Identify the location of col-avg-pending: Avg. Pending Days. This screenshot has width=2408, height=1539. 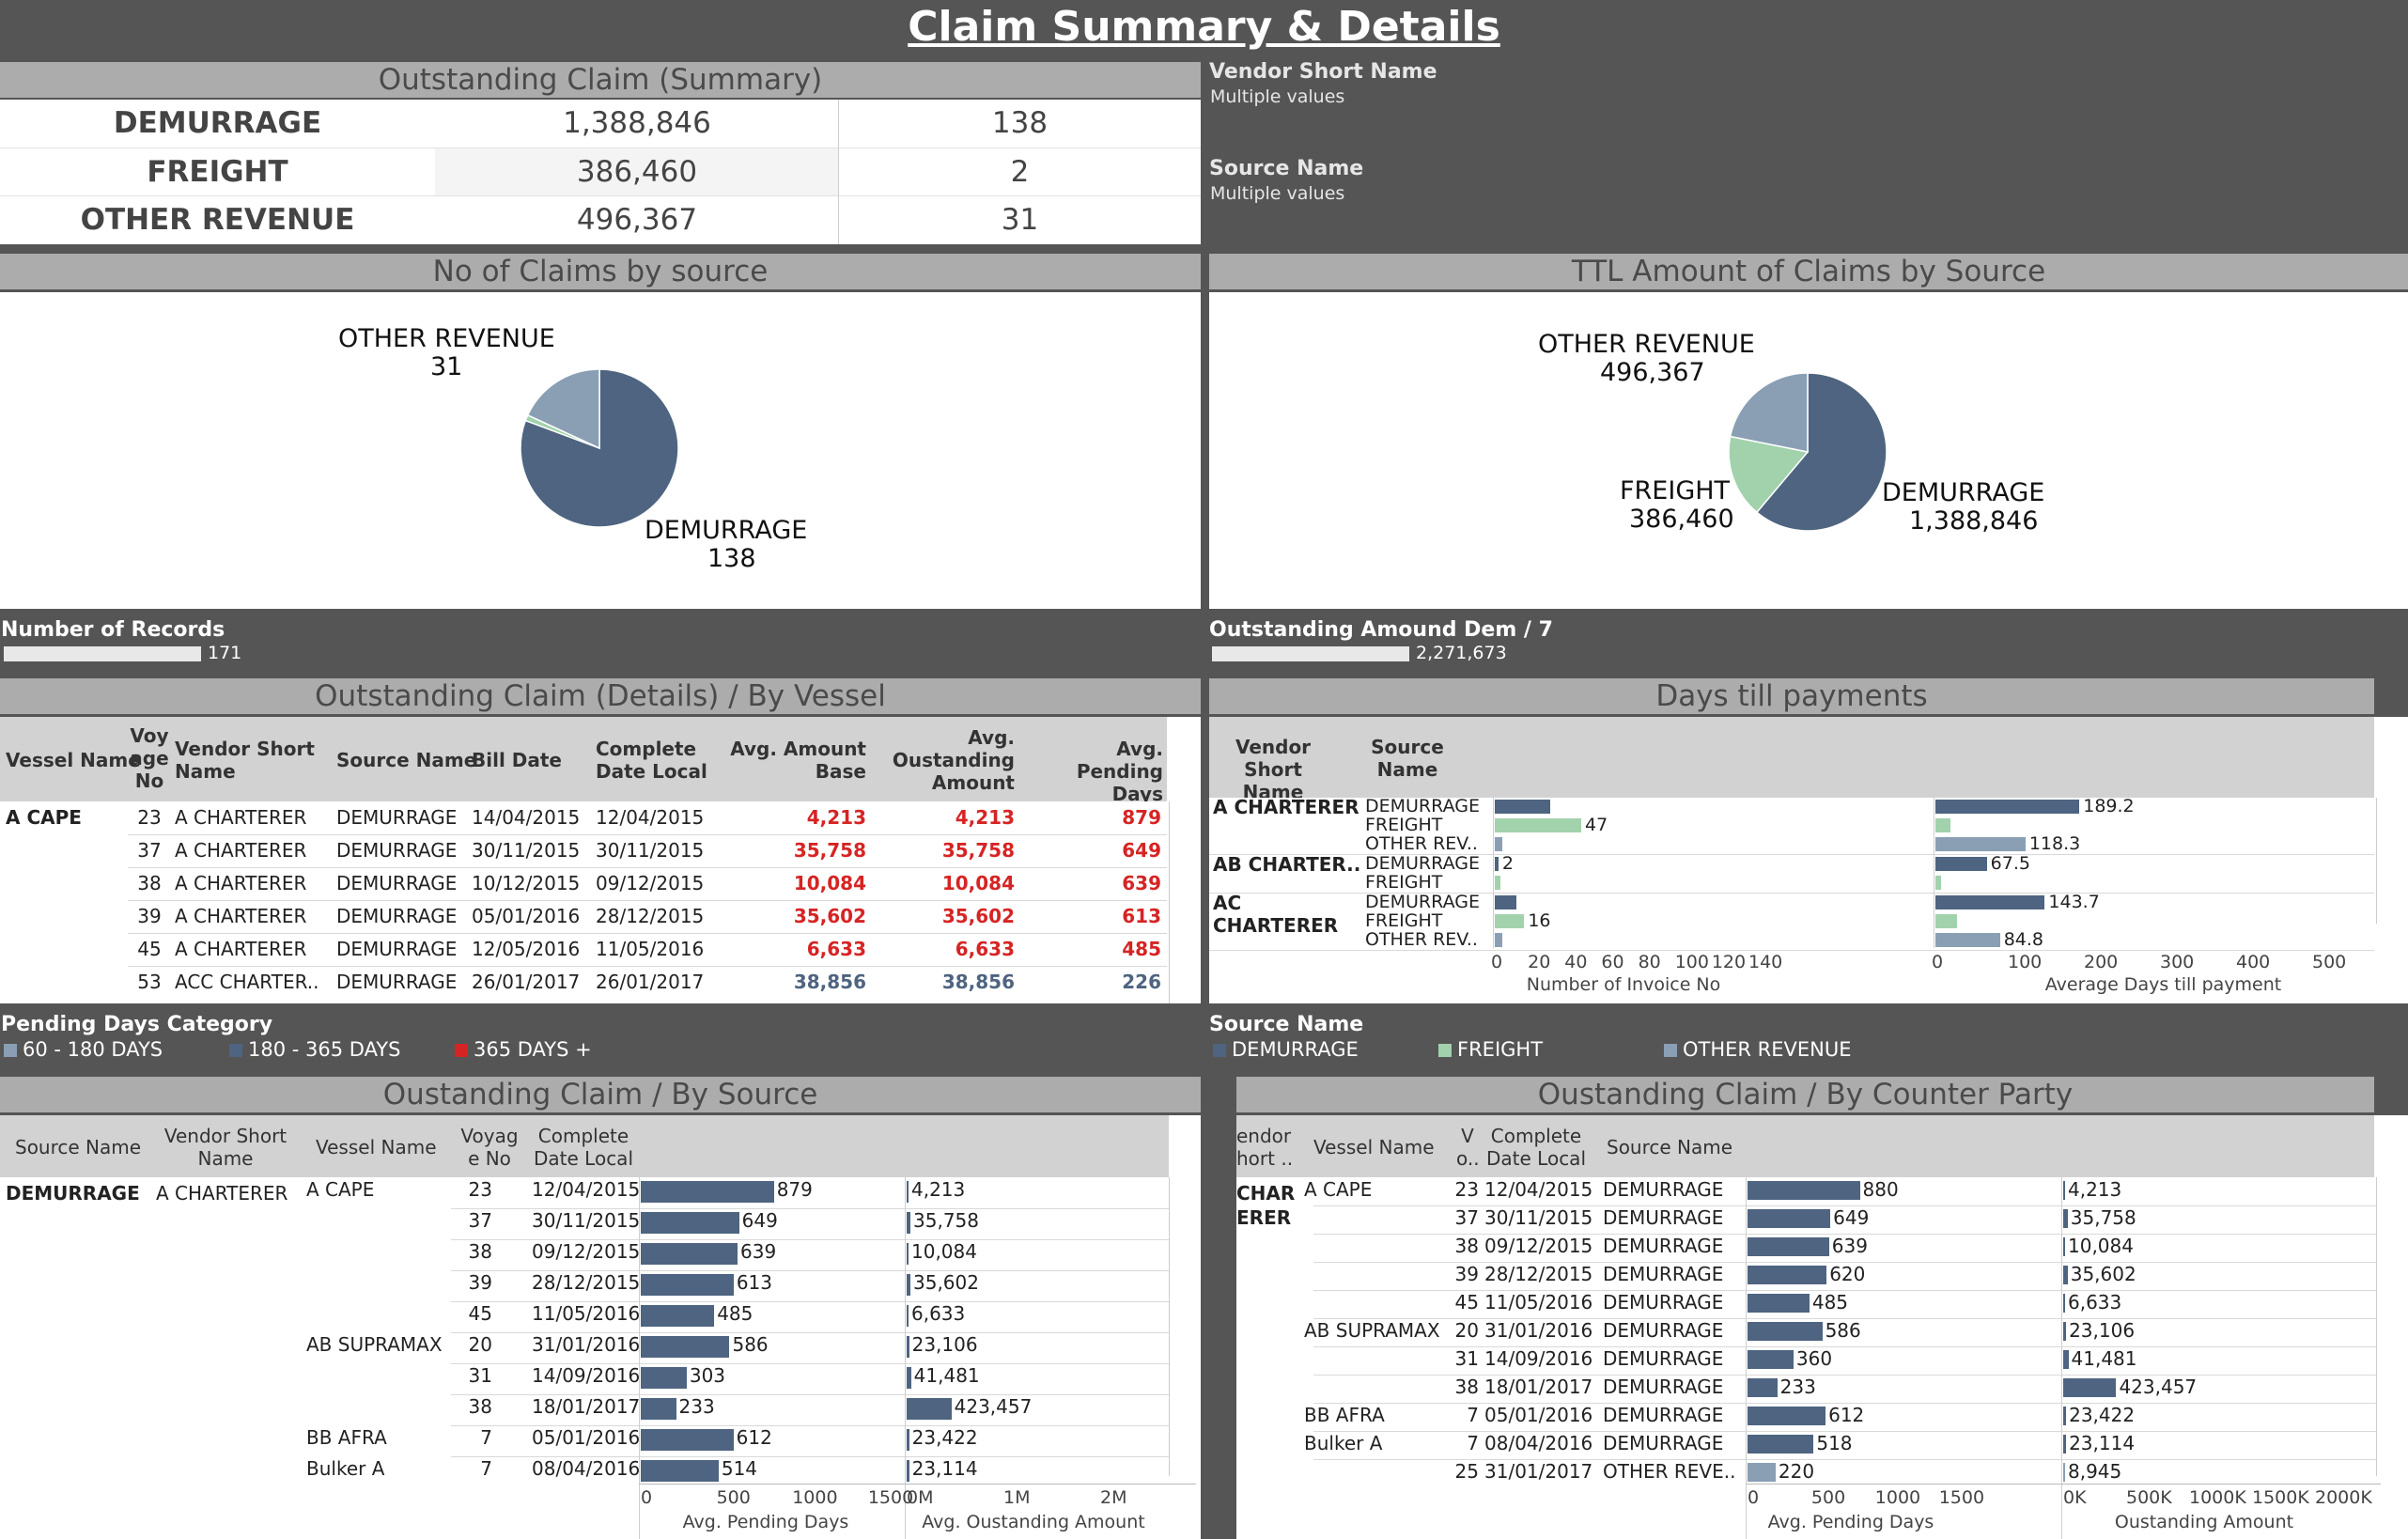
(1119, 769).